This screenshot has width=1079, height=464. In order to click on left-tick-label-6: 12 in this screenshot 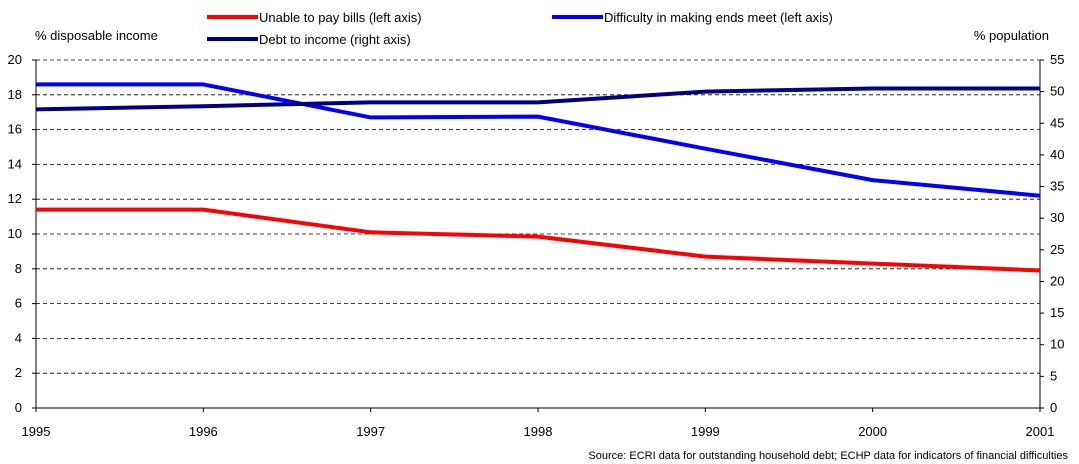, I will do `click(15, 198)`.